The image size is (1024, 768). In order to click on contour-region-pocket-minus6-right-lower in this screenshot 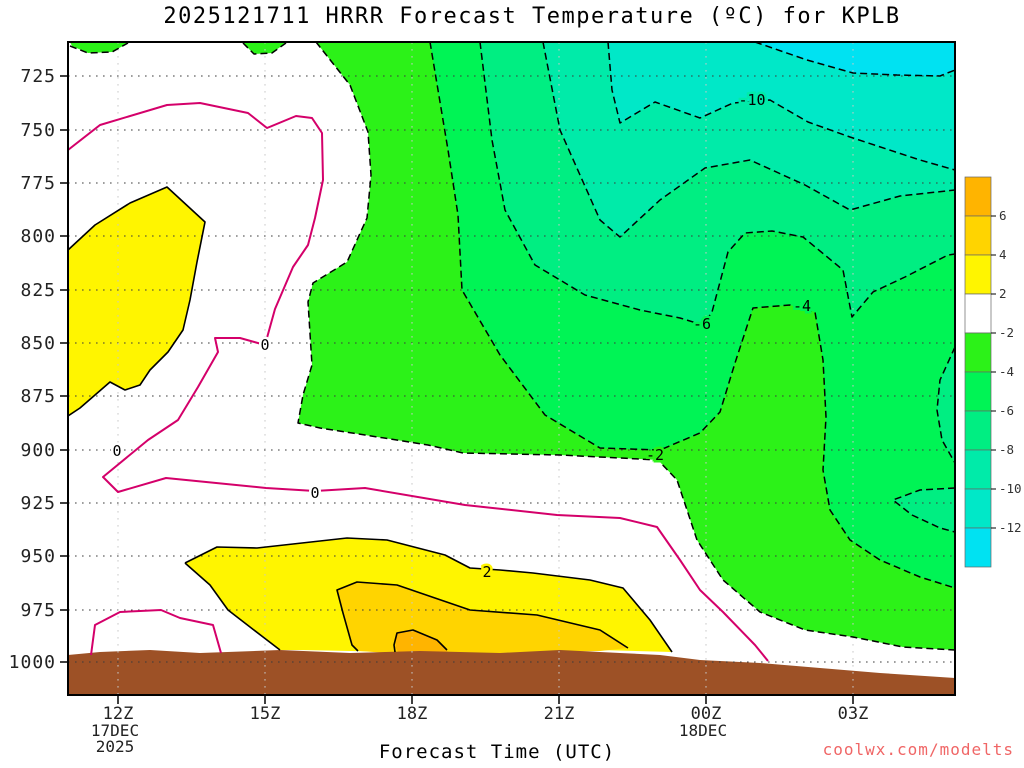, I will do `click(924, 510)`.